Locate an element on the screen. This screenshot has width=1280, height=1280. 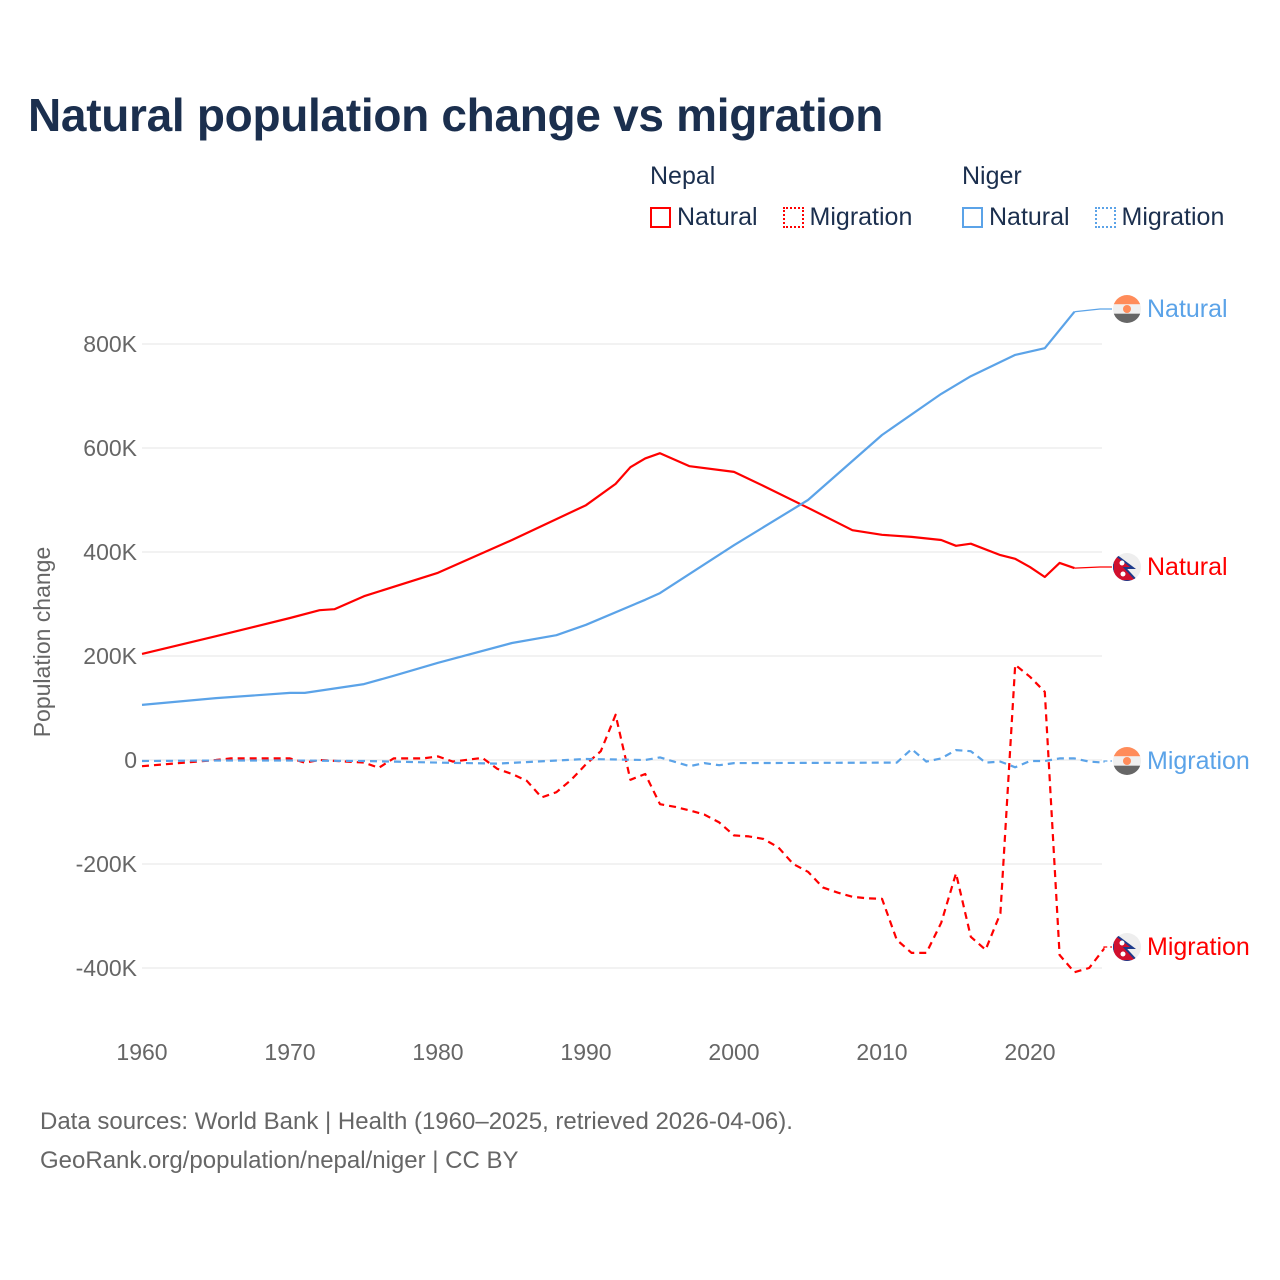
x-tick-label: 1970 is located at coordinates (289, 1052).